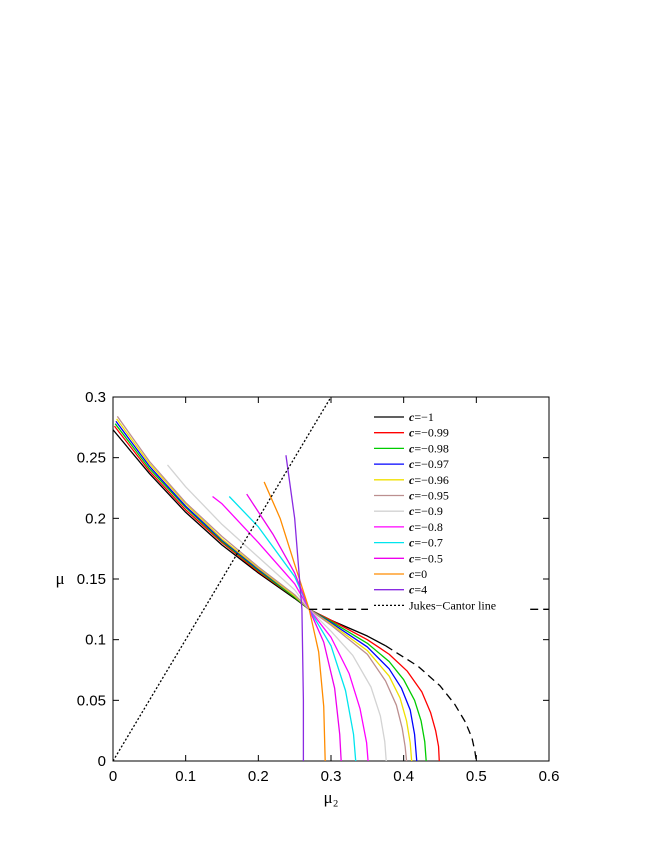  Describe the element at coordinates (95, 397) in the screenshot. I see `y-tick-label: 0.3` at that location.